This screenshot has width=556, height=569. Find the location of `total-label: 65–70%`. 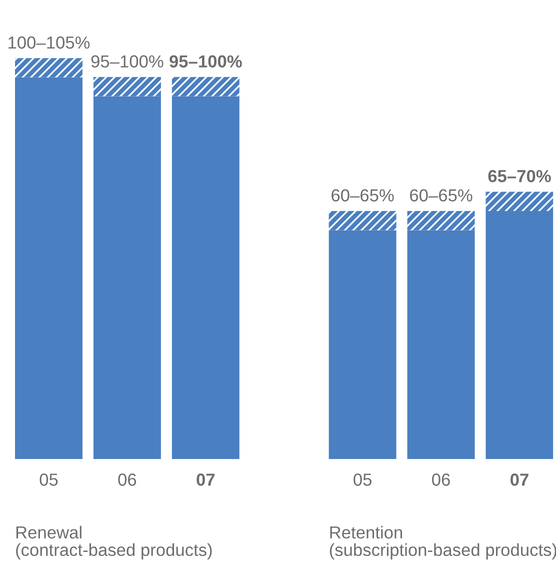

total-label: 65–70% is located at coordinates (519, 176).